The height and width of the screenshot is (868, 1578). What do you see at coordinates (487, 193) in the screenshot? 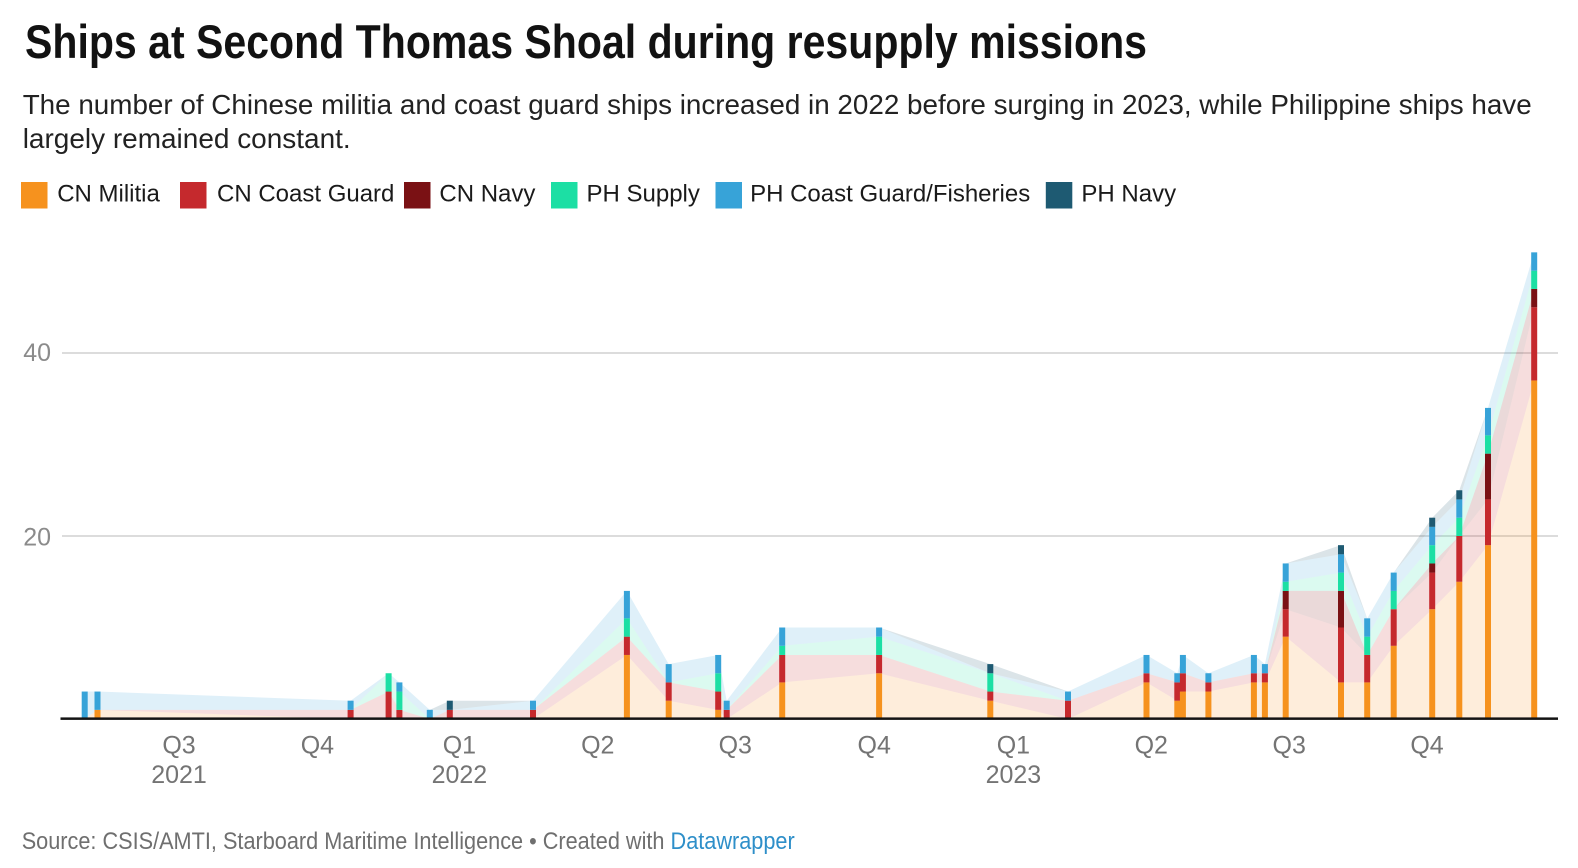
I see `svg-text: CN Navy` at bounding box center [487, 193].